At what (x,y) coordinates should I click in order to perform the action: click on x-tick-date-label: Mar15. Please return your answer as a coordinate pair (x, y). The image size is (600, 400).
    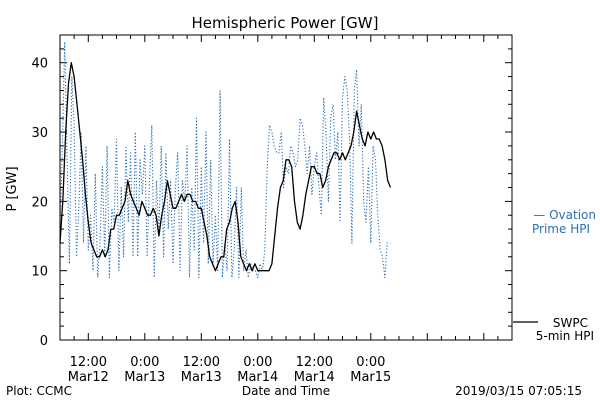
    Looking at the image, I should click on (370, 377).